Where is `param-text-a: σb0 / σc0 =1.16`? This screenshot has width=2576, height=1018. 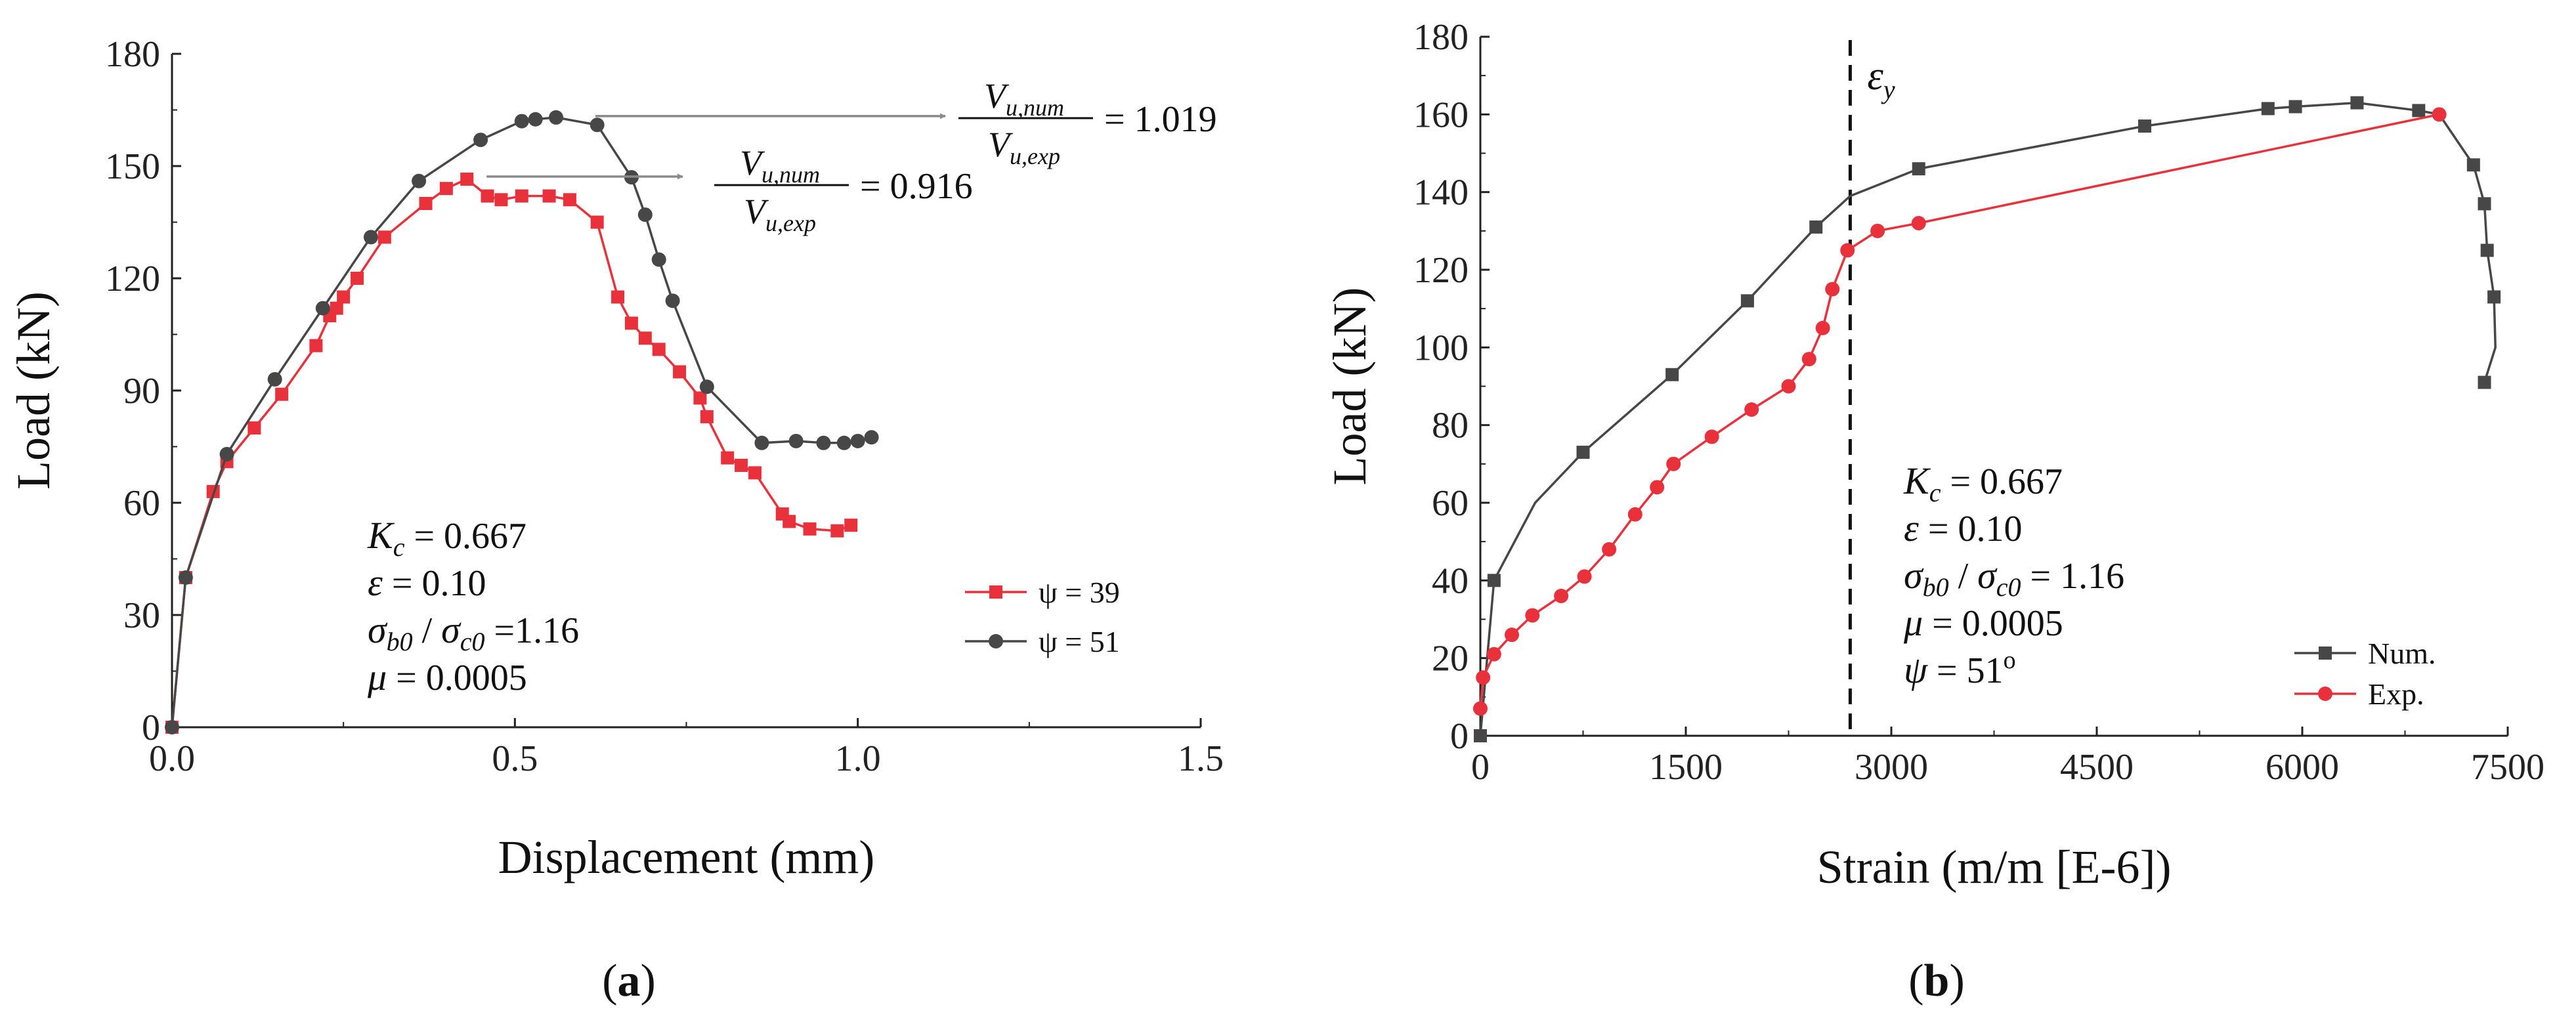 param-text-a: σb0 / σc0 =1.16 is located at coordinates (473, 632).